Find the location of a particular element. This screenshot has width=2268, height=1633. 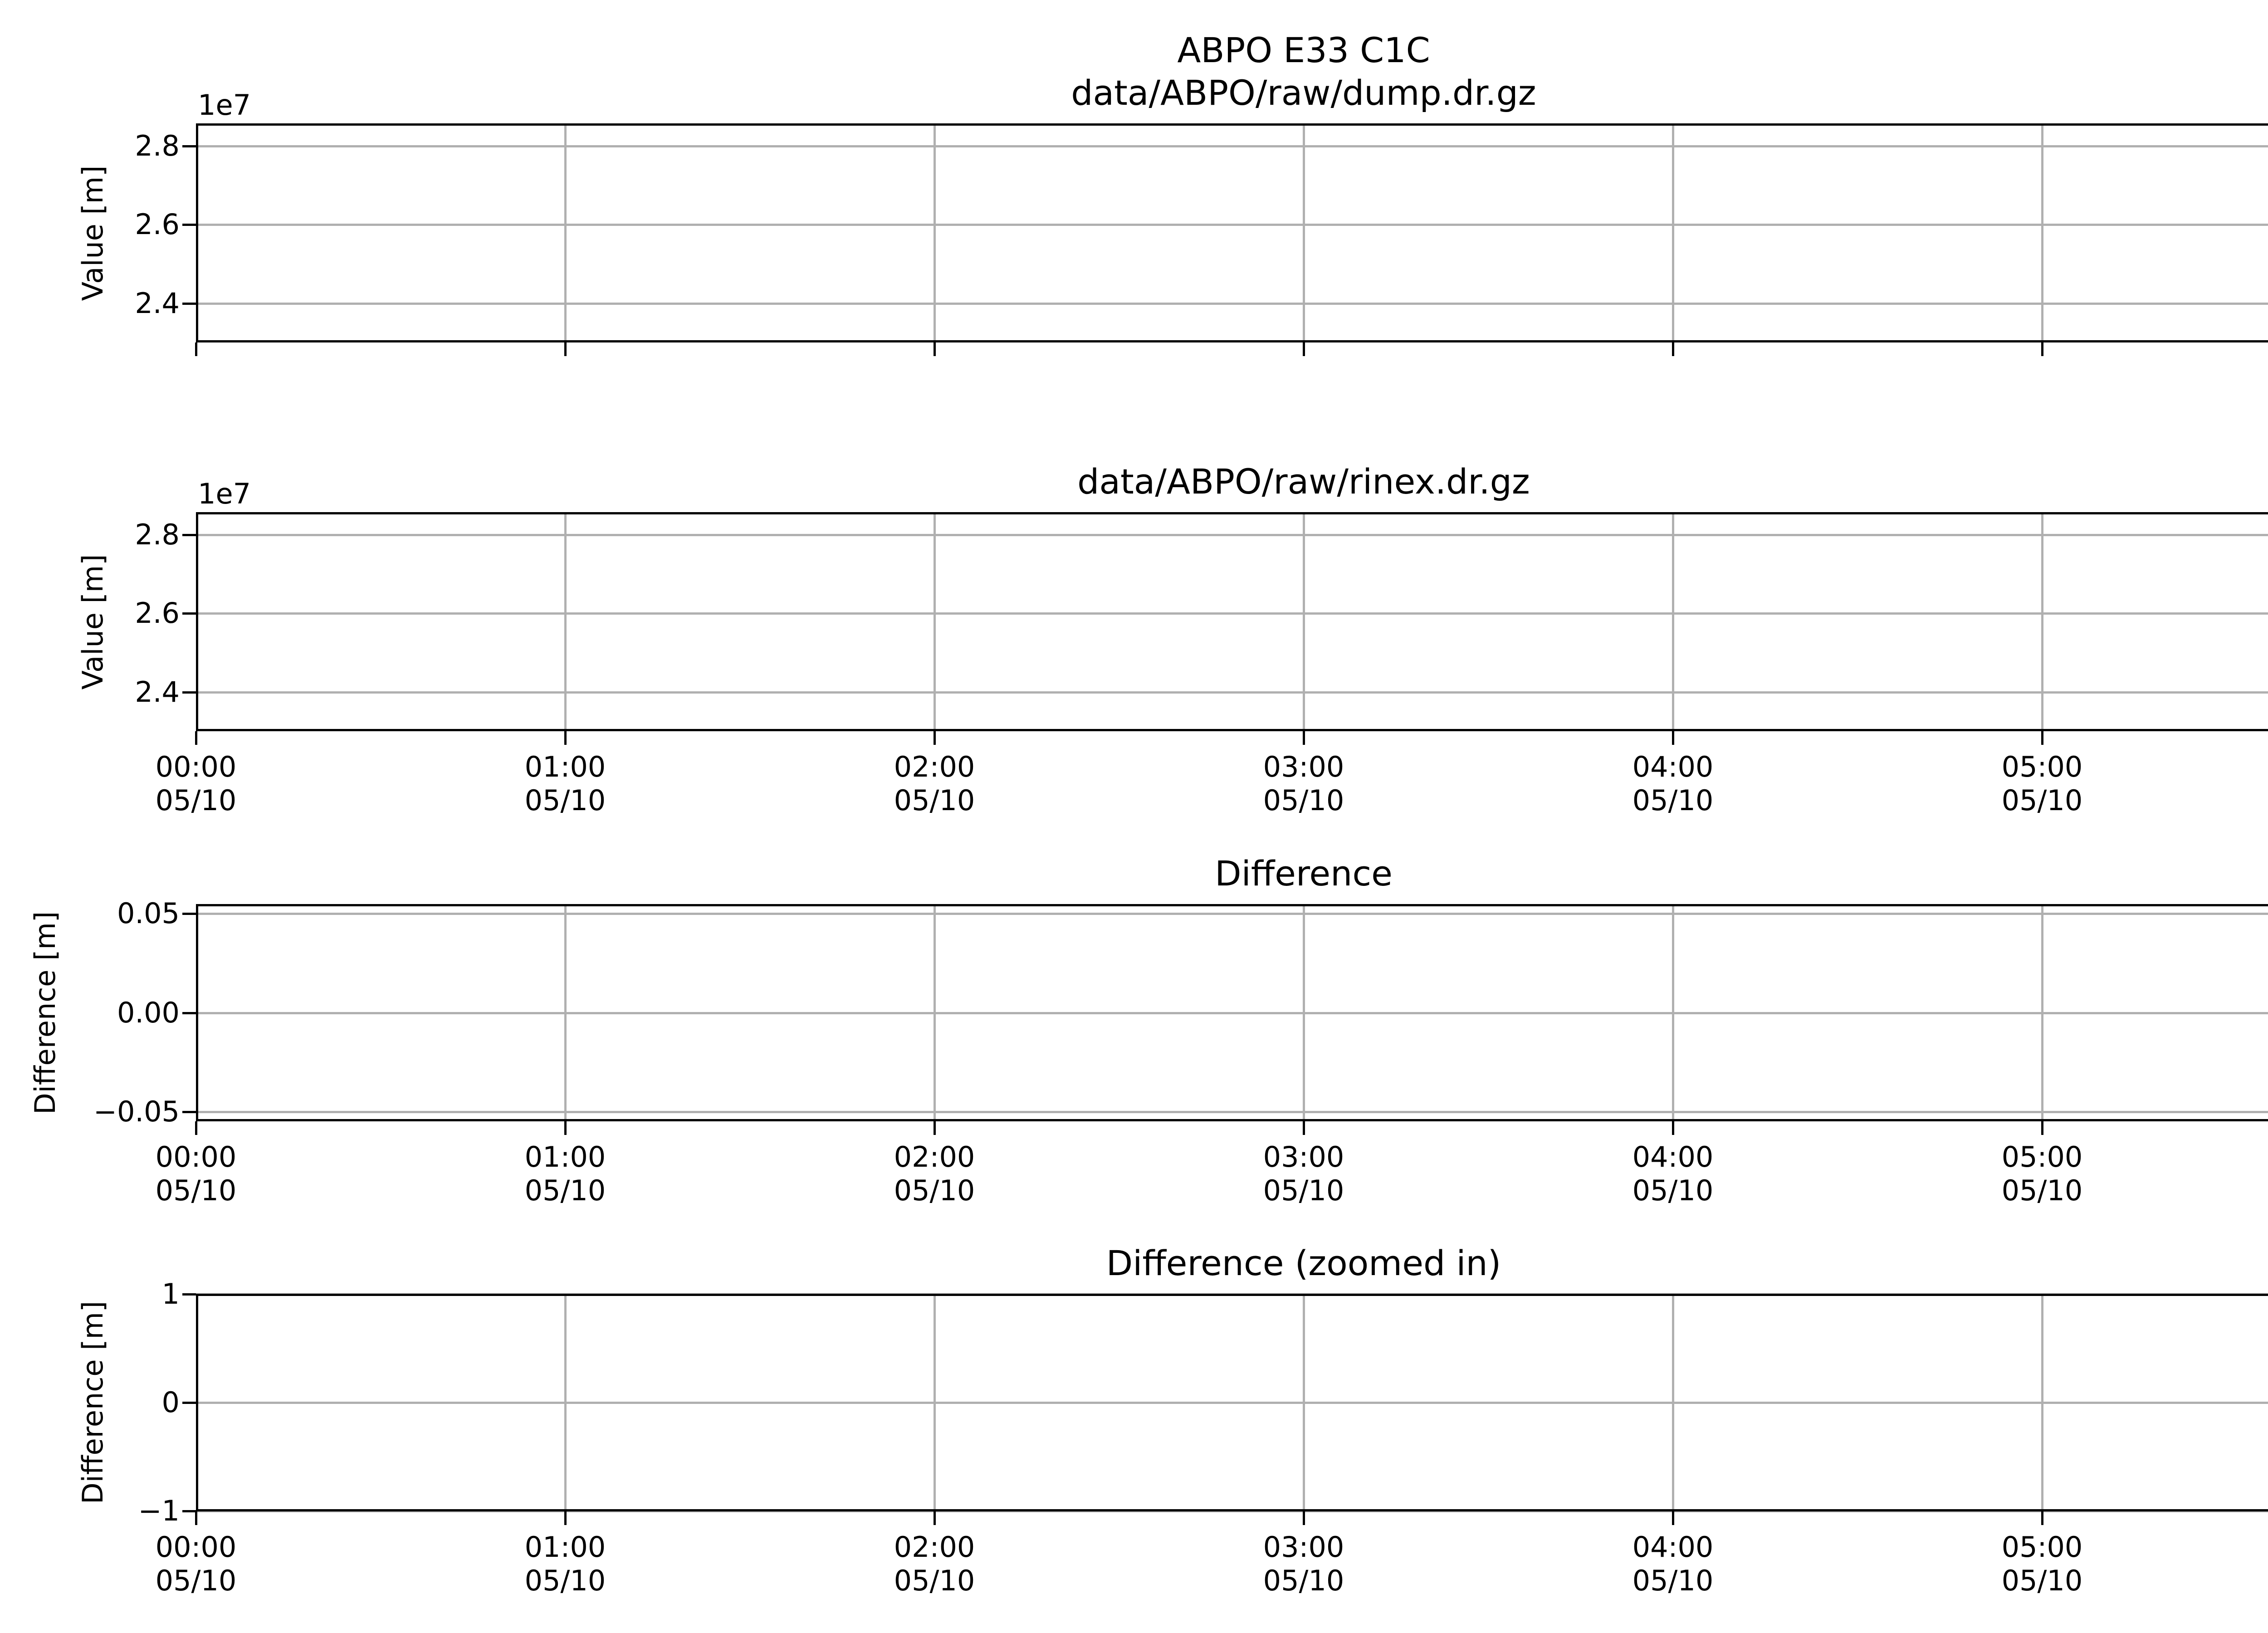

axes-3-plot-area is located at coordinates (1232, 1012).